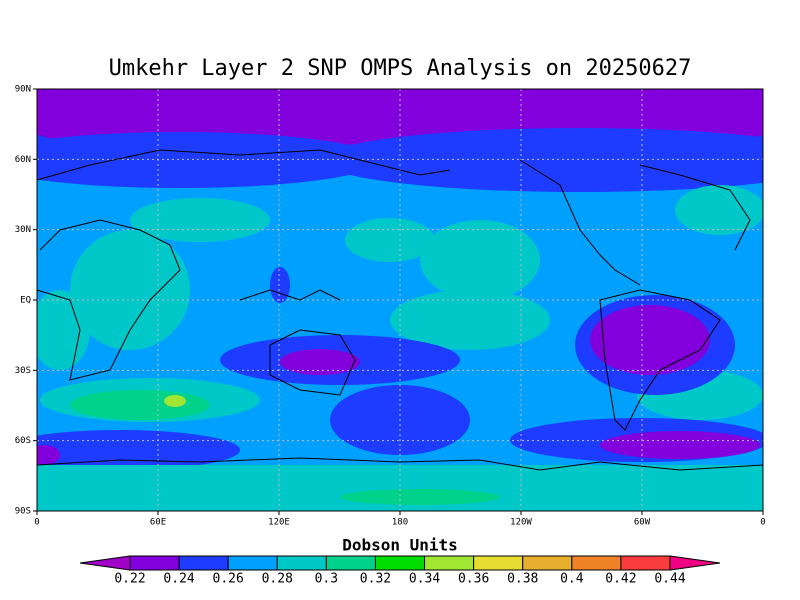  What do you see at coordinates (25, 301) in the screenshot?
I see `lat-label: EQ` at bounding box center [25, 301].